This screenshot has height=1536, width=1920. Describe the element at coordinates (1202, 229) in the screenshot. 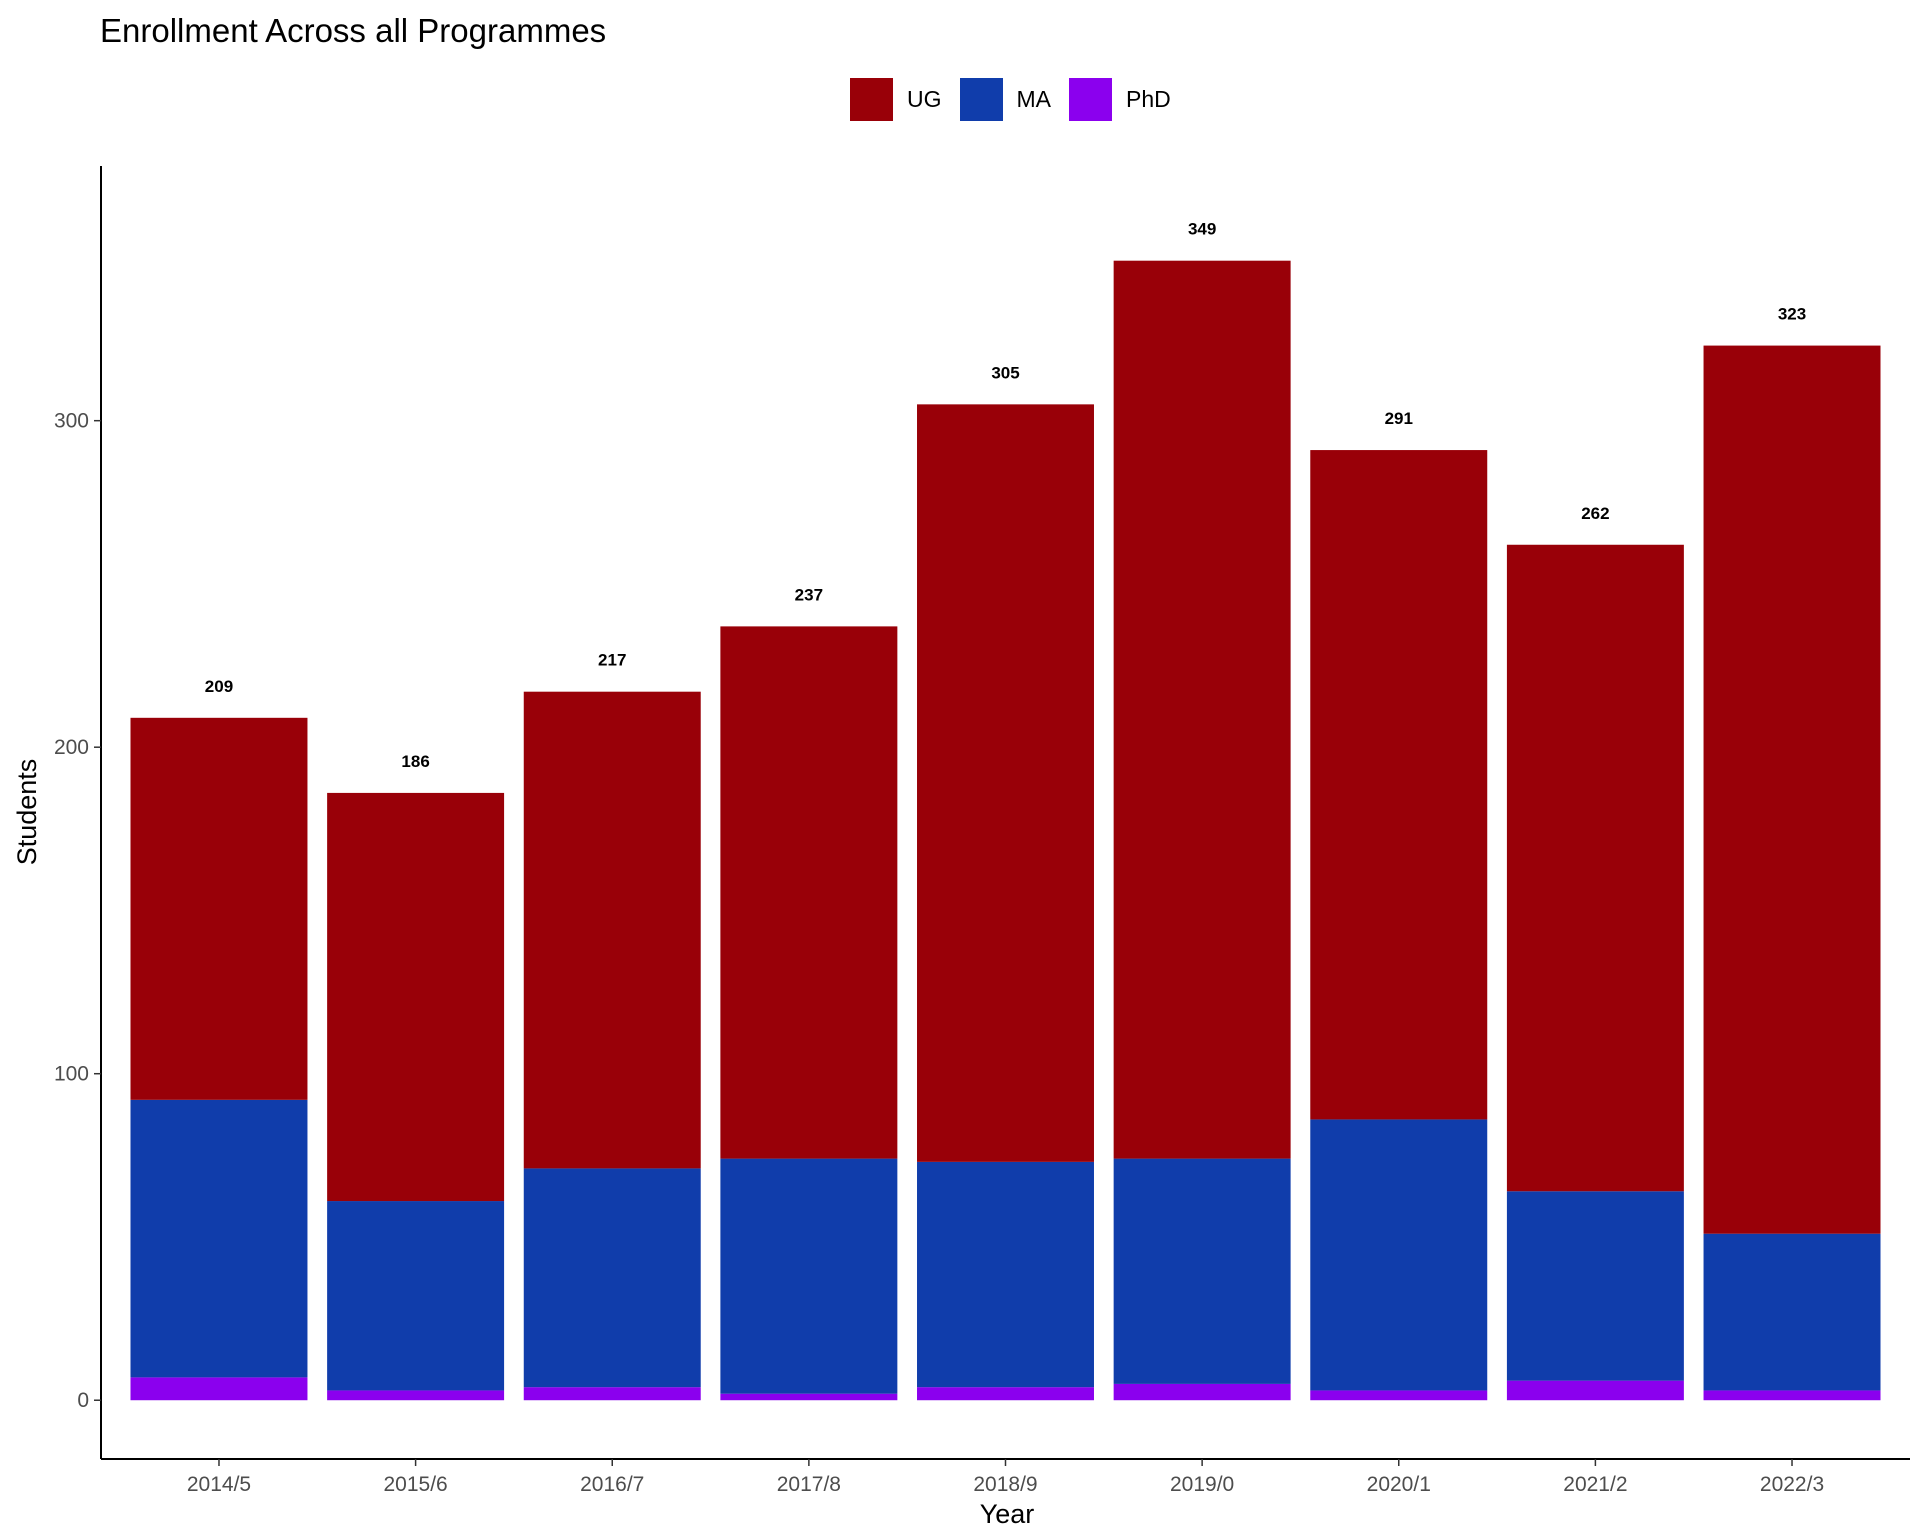

I see `total-label-2019-0: 349` at that location.